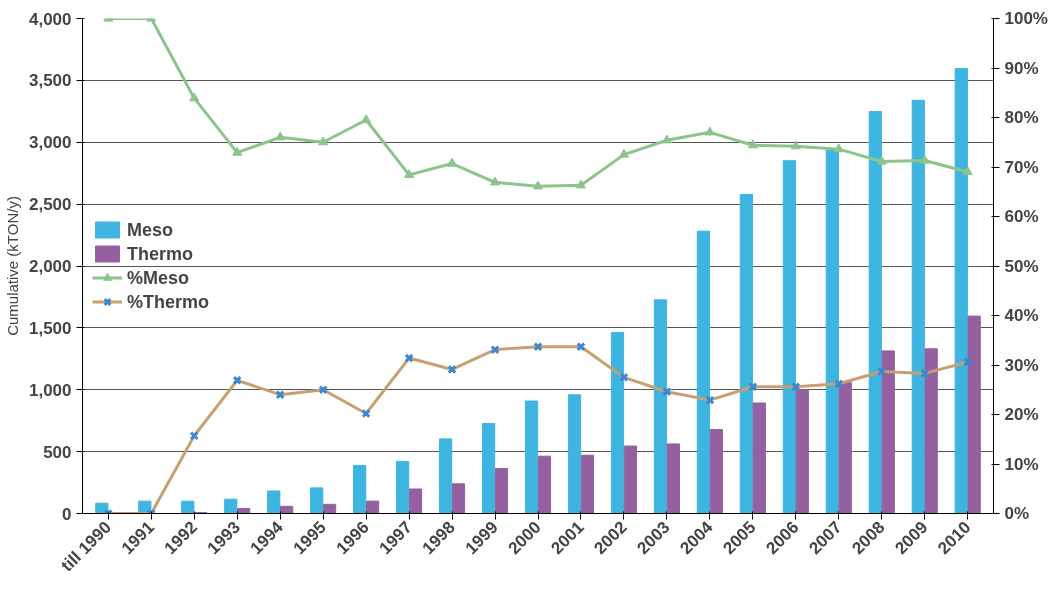  Describe the element at coordinates (1017, 513) in the screenshot. I see `y2-tick-label: 0%` at that location.